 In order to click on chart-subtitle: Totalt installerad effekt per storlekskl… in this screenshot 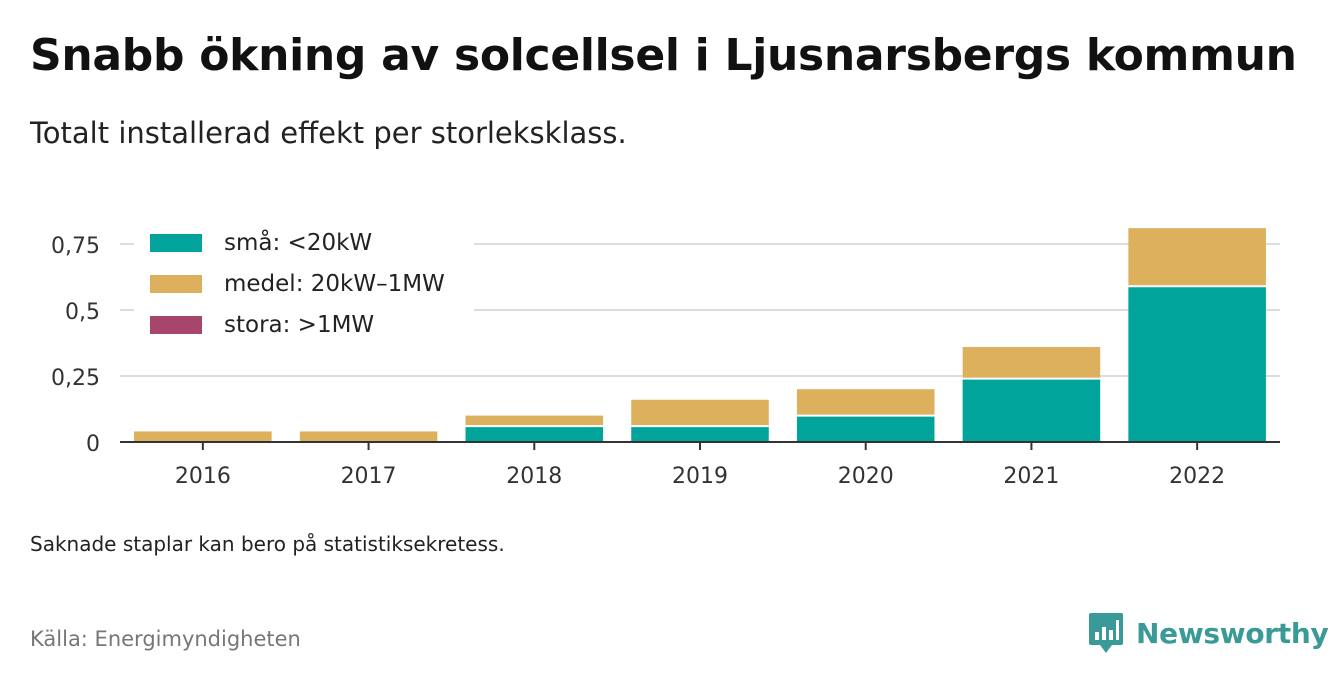, I will do `click(328, 133)`.